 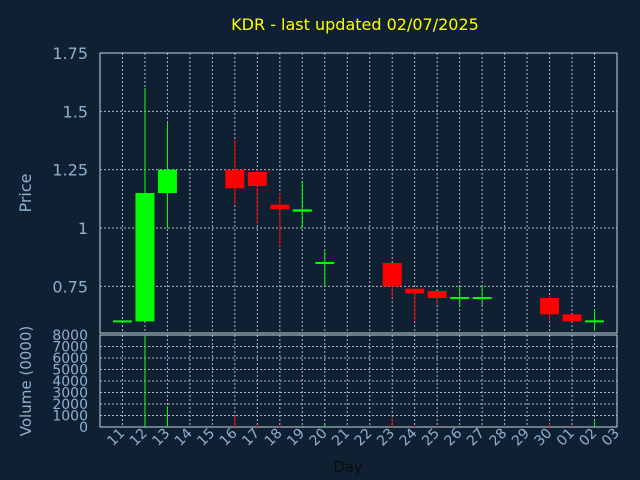 I want to click on price-tick-label: 0.75, so click(x=70, y=286).